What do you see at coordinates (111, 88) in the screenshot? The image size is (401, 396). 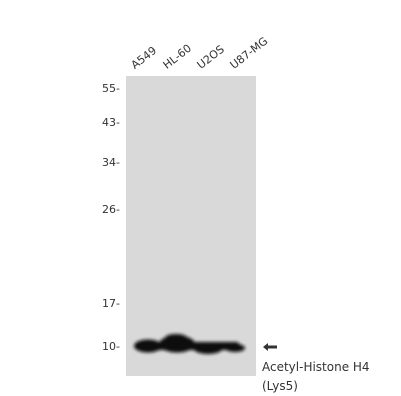 I see `mw-marker-55: 55-` at bounding box center [111, 88].